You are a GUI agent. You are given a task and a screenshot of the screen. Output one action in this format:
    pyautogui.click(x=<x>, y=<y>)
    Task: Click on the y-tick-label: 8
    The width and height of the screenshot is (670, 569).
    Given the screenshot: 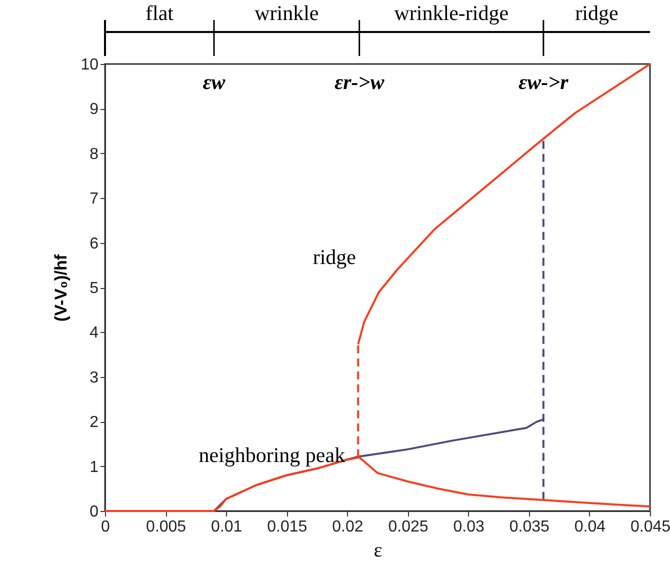 What is the action you would take?
    pyautogui.click(x=94, y=154)
    